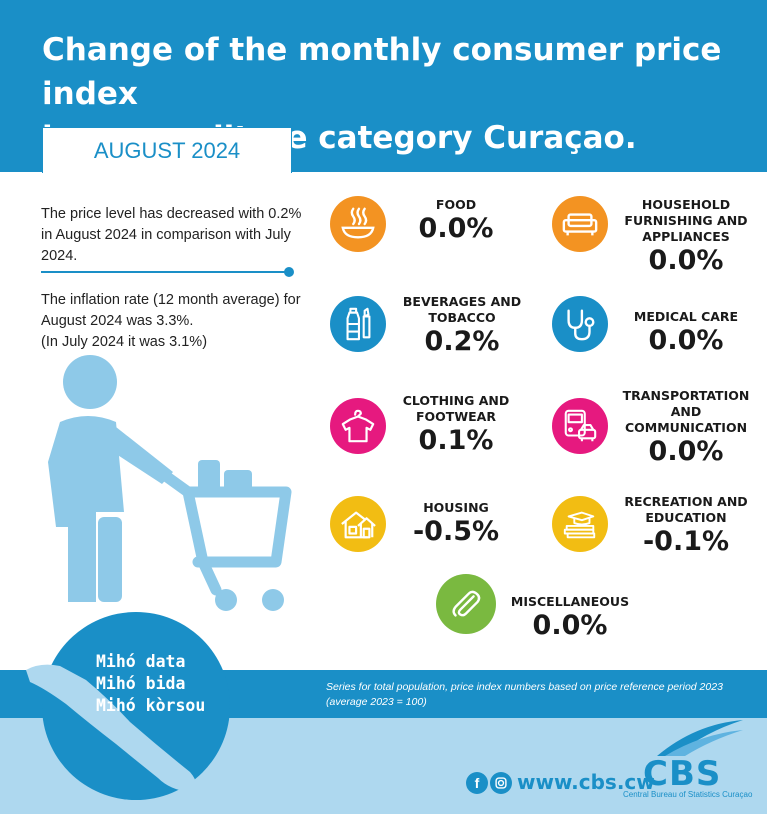 The width and height of the screenshot is (767, 814). I want to click on badge-line-3: Mihó kòrsou, so click(151, 705).